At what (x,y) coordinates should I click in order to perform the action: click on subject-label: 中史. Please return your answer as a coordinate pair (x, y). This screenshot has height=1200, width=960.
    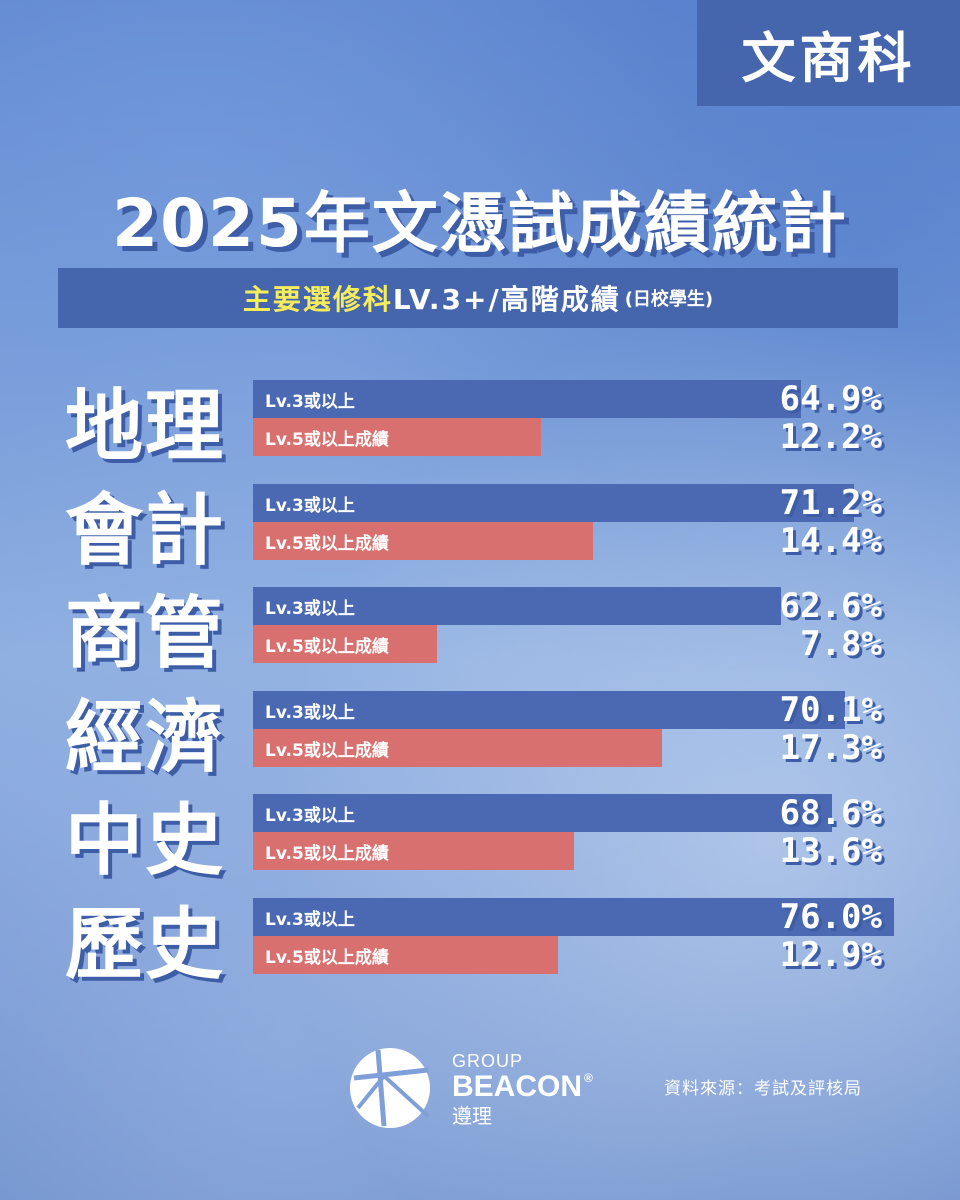
    Looking at the image, I should click on (144, 841).